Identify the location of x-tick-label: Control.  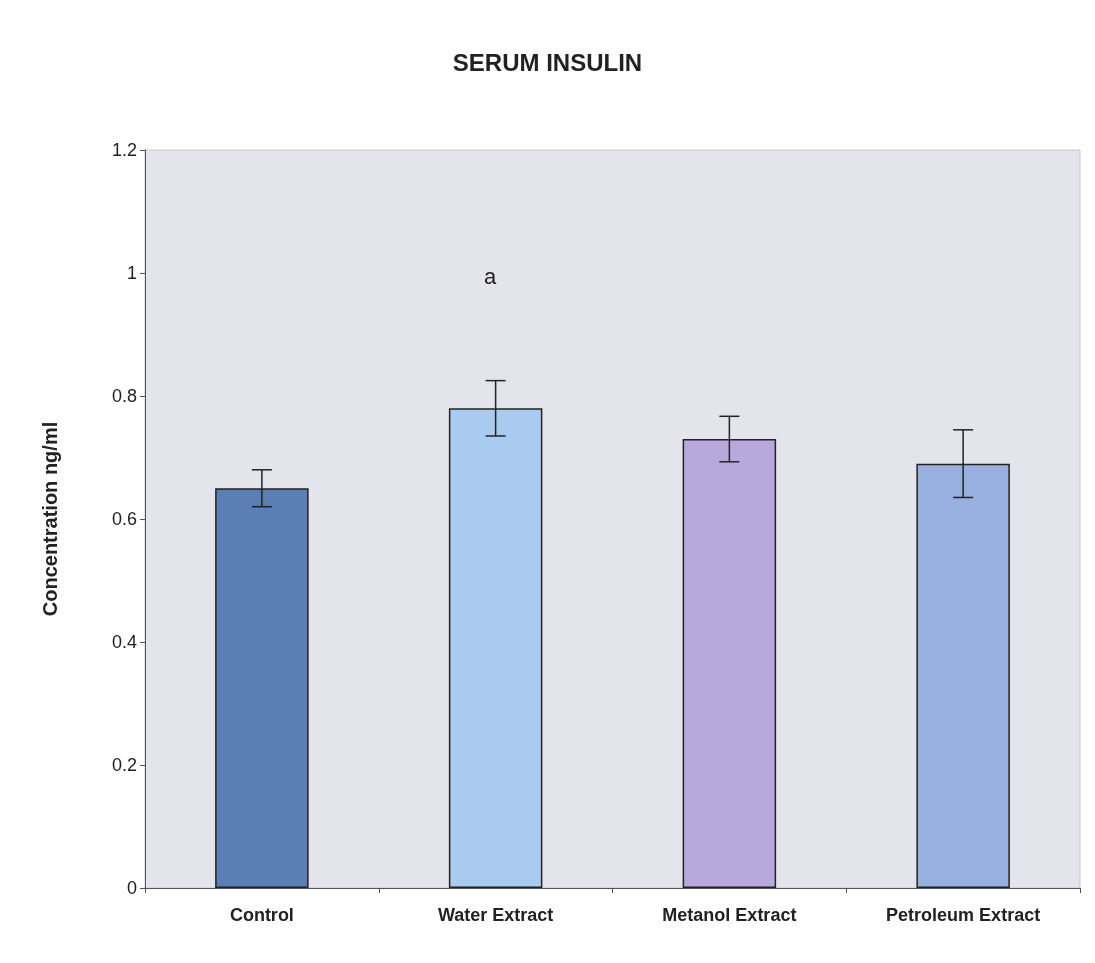
(261, 915).